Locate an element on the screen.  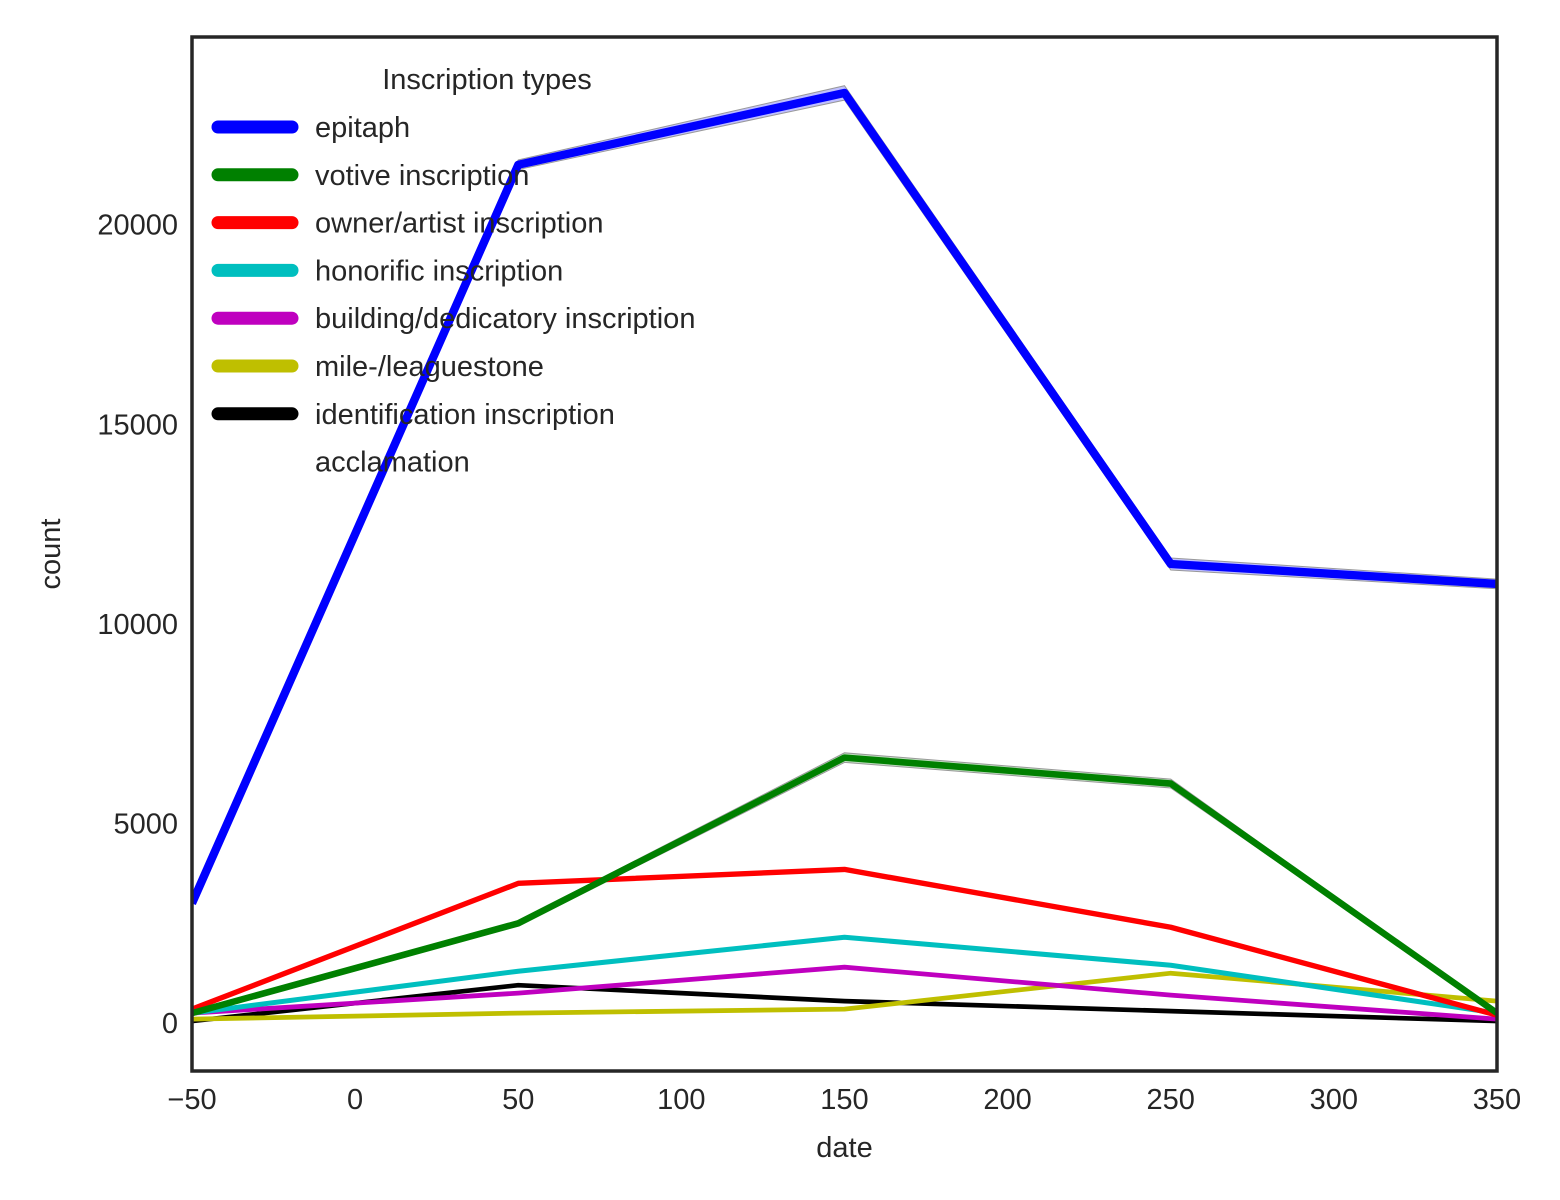
legend-label-votive-inscription: votive inscription is located at coordinates (422, 176).